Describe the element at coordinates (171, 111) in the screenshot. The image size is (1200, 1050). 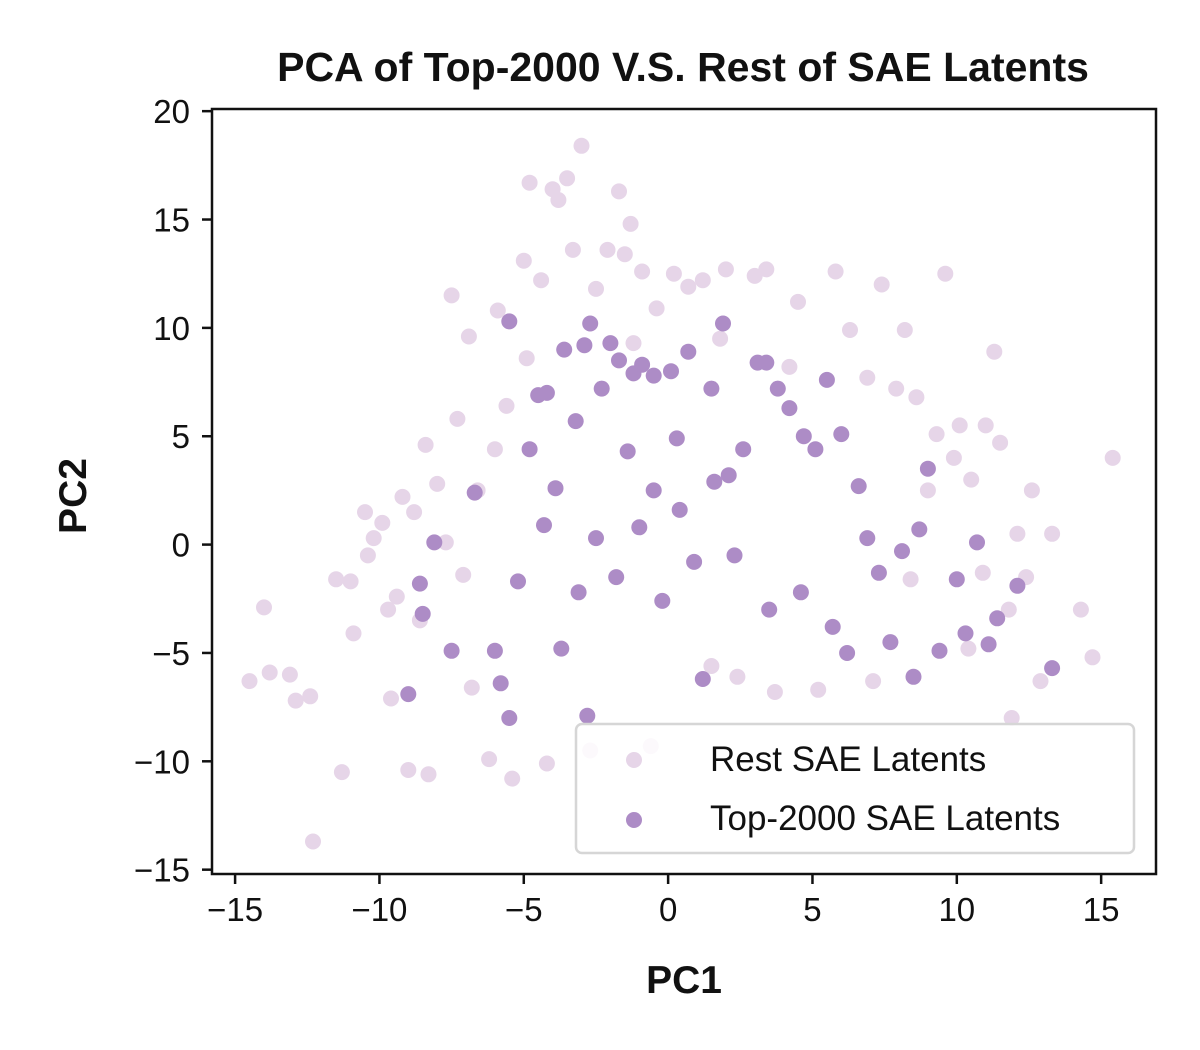
I see `y-tick-label: 20` at that location.